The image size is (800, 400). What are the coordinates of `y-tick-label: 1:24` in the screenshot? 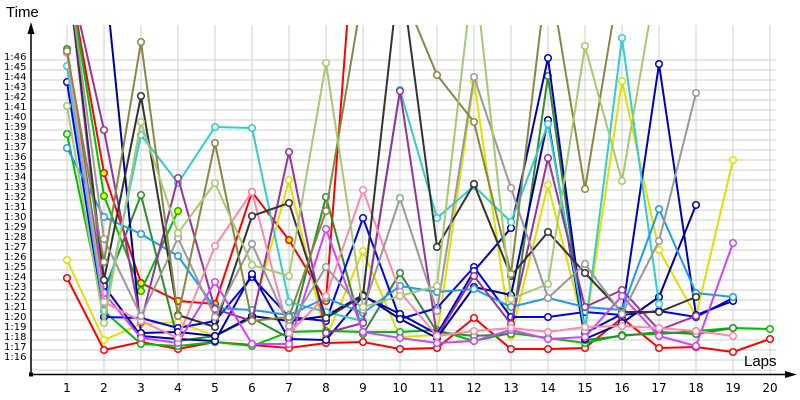 It's located at (15, 277).